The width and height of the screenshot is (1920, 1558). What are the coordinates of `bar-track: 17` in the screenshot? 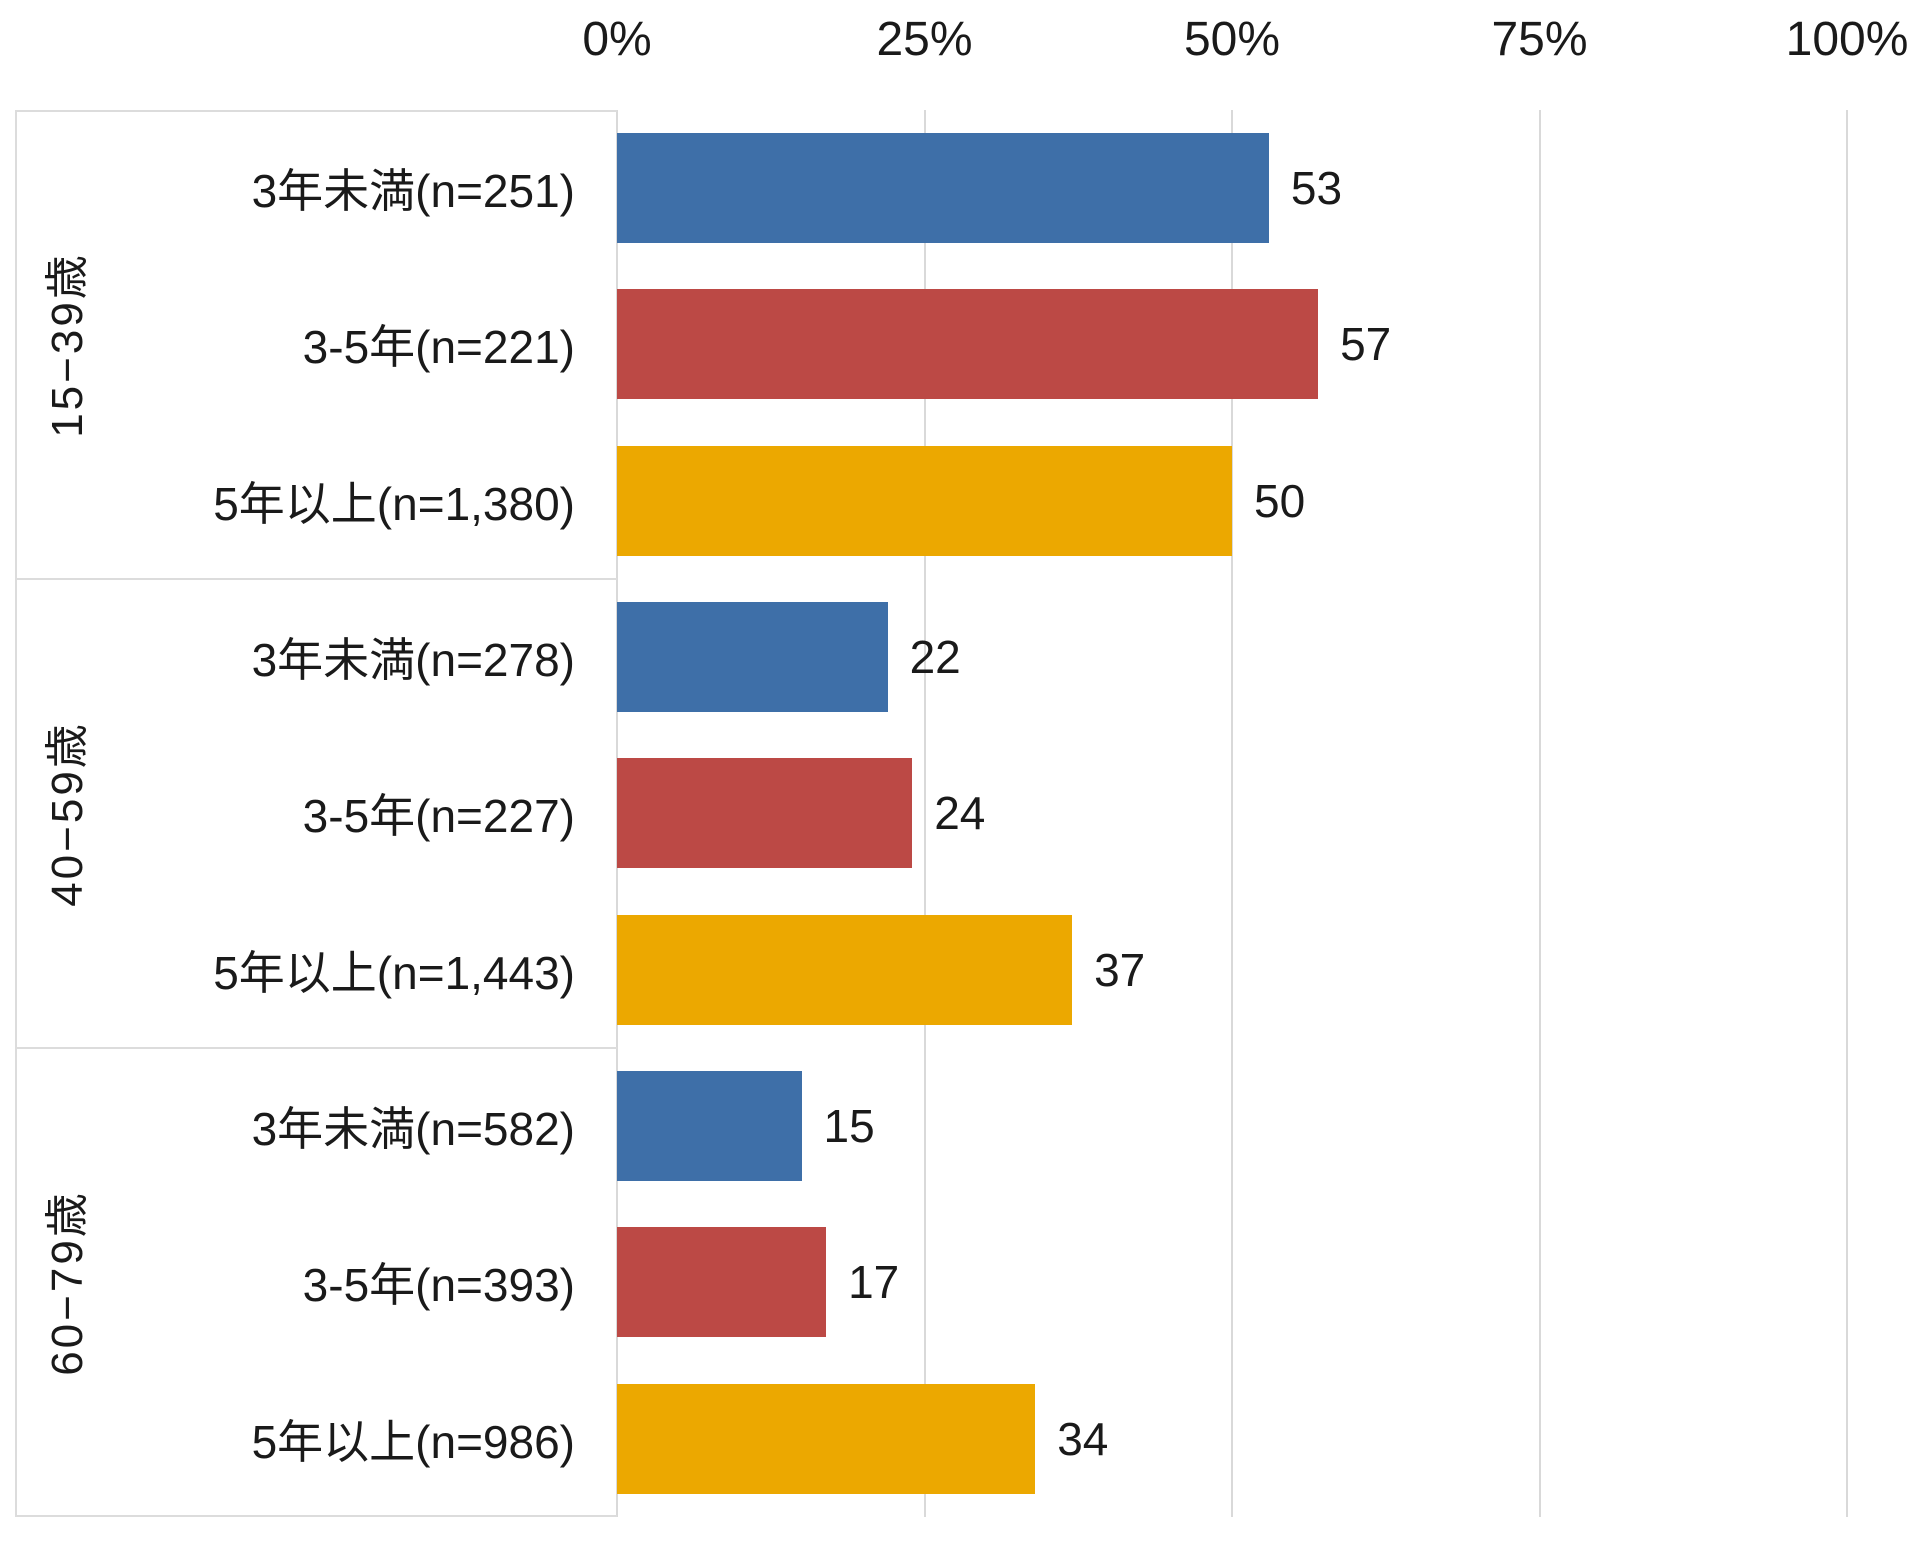 It's located at (1232, 1282).